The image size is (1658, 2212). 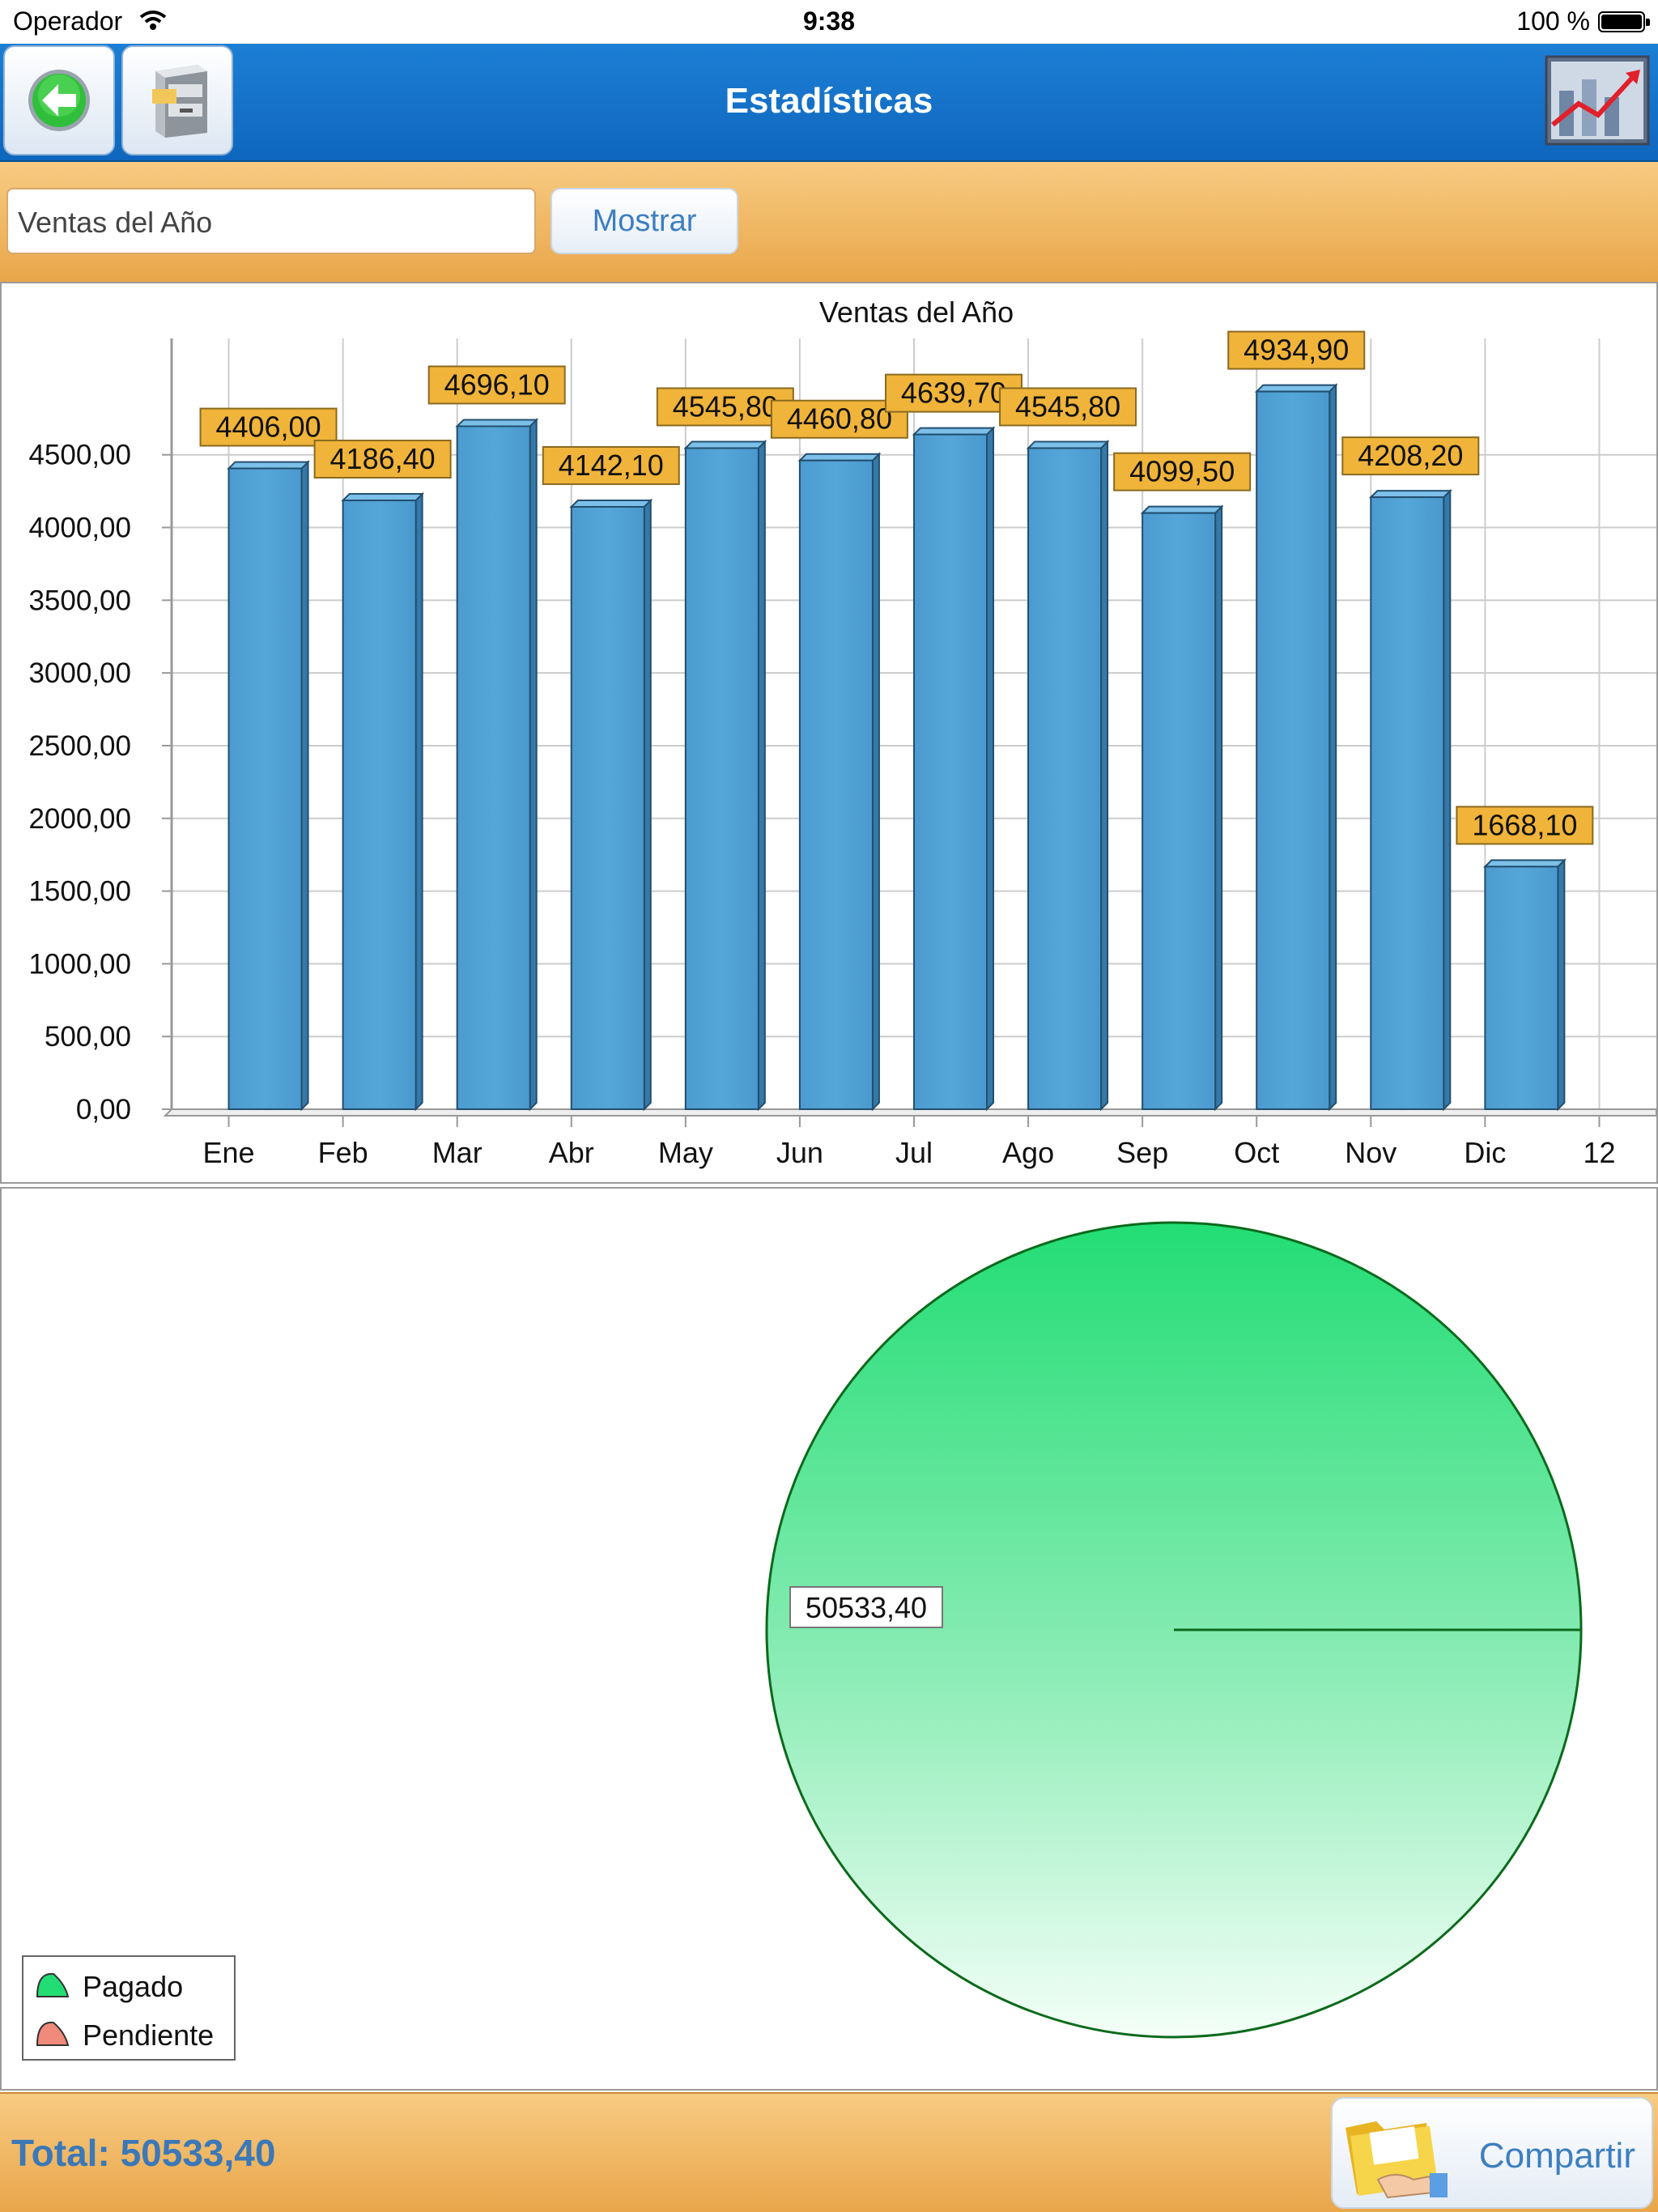 What do you see at coordinates (68, 21) in the screenshot?
I see `carrier-label: Operador` at bounding box center [68, 21].